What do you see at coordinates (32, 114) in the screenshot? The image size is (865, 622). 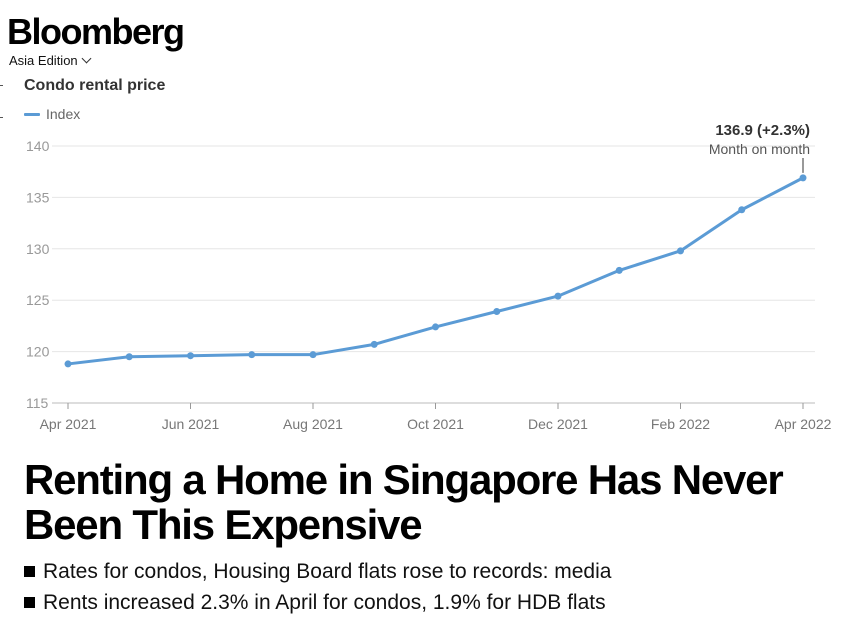 I see `legend-swatch` at bounding box center [32, 114].